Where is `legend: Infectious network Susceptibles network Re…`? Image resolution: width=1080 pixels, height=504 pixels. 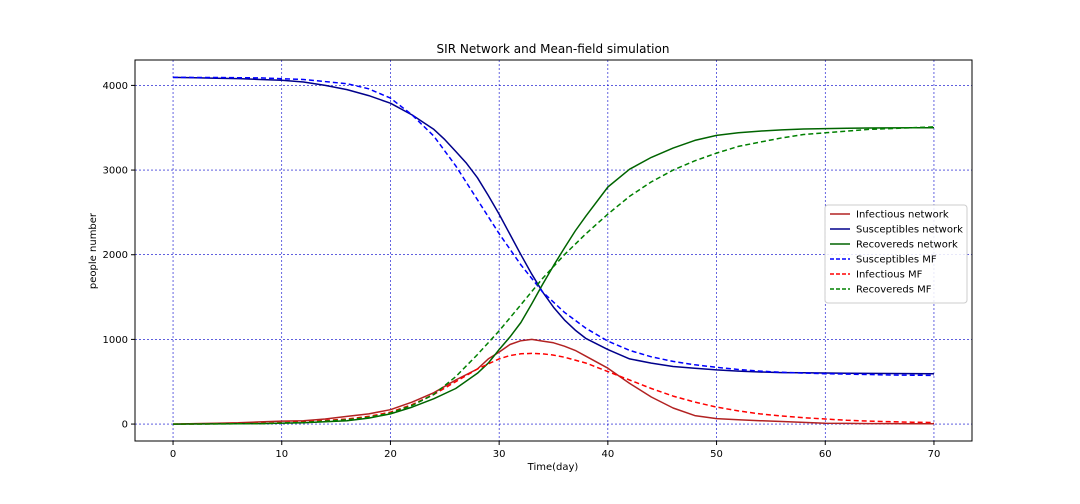
legend: Infectious network Susceptibles network Re… is located at coordinates (896, 254).